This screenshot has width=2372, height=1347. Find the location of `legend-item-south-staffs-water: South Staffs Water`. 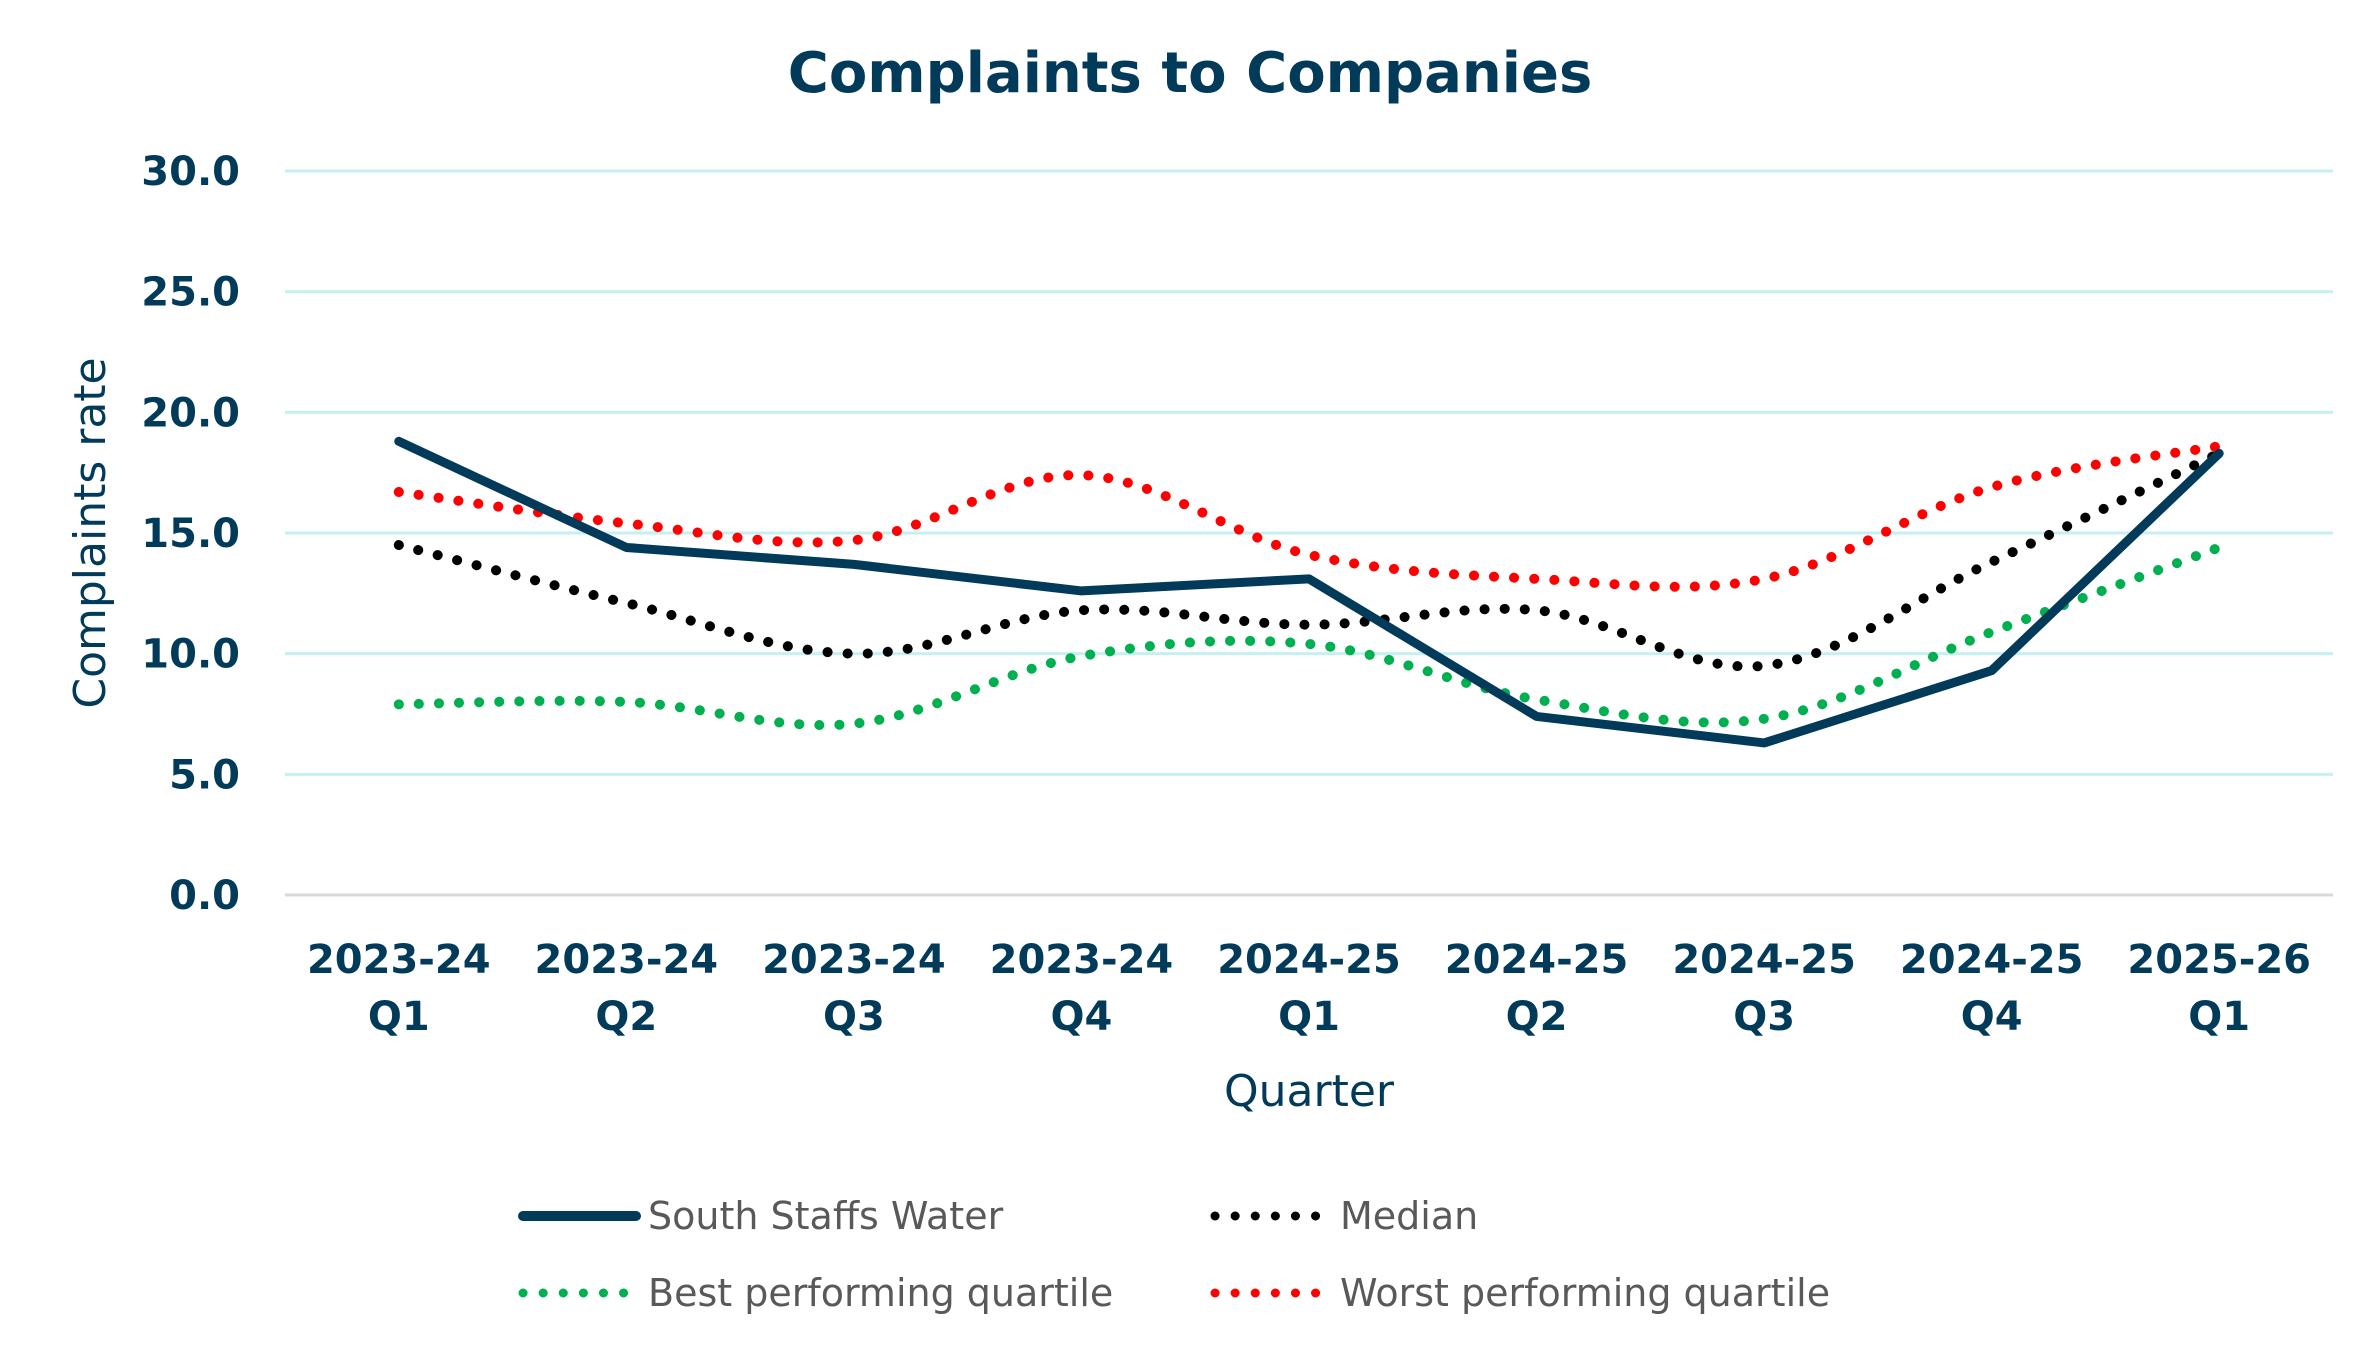

legend-item-south-staffs-water: South Staffs Water is located at coordinates (761, 1216).